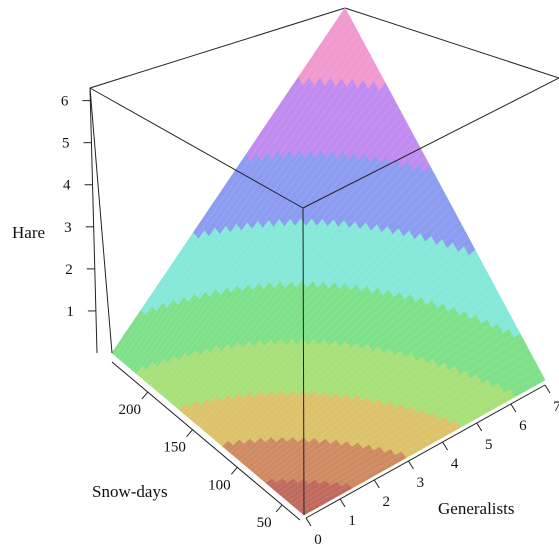 This screenshot has height=550, width=559. Describe the element at coordinates (489, 445) in the screenshot. I see `x-tick-label: 5` at that location.